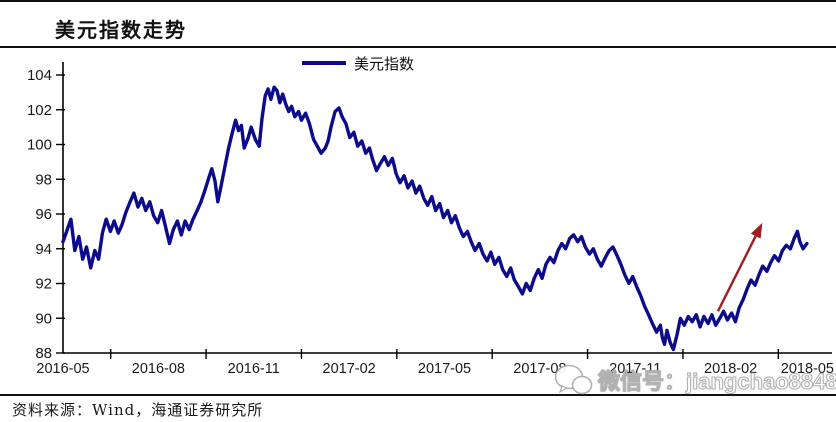 The width and height of the screenshot is (836, 422). Describe the element at coordinates (43, 318) in the screenshot. I see `y-axis-label: 90` at that location.